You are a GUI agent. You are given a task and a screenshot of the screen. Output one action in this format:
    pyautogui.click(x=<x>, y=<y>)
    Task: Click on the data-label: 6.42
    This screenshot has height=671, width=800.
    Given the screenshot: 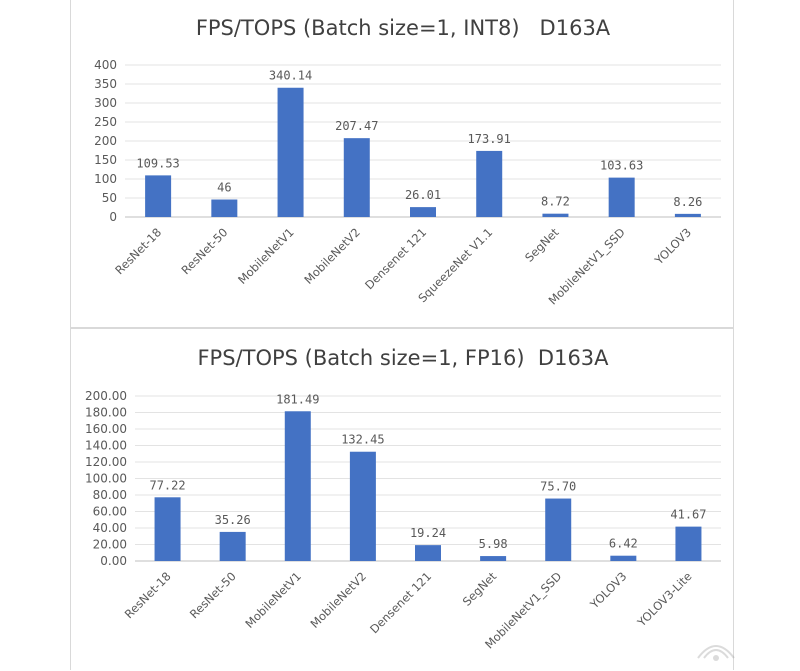 What is the action you would take?
    pyautogui.click(x=623, y=544)
    